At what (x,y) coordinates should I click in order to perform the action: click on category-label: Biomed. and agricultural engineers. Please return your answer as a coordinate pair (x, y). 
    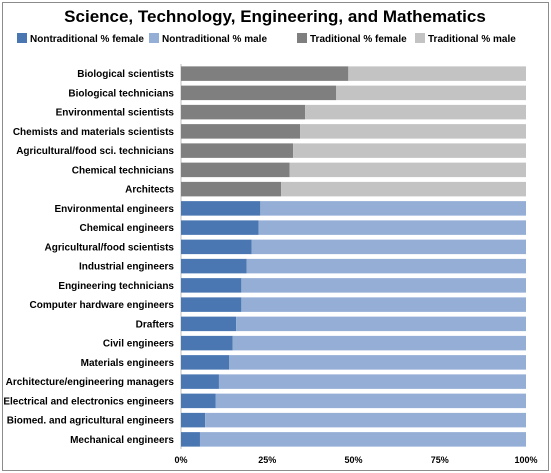
    Looking at the image, I should click on (91, 421).